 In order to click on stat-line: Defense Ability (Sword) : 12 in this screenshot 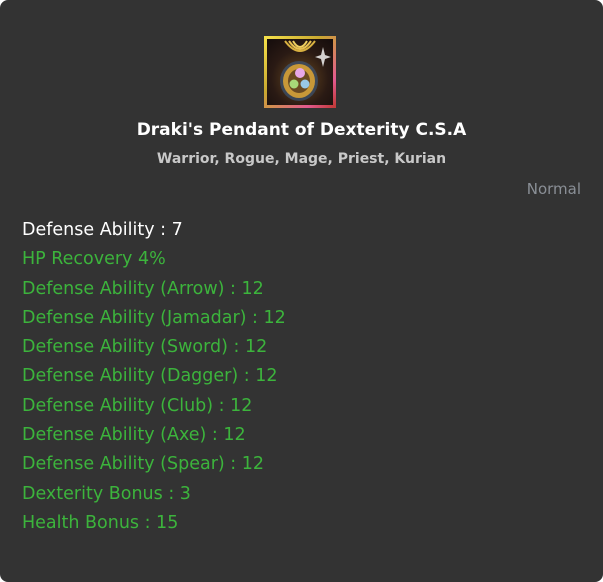, I will do `click(145, 347)`.